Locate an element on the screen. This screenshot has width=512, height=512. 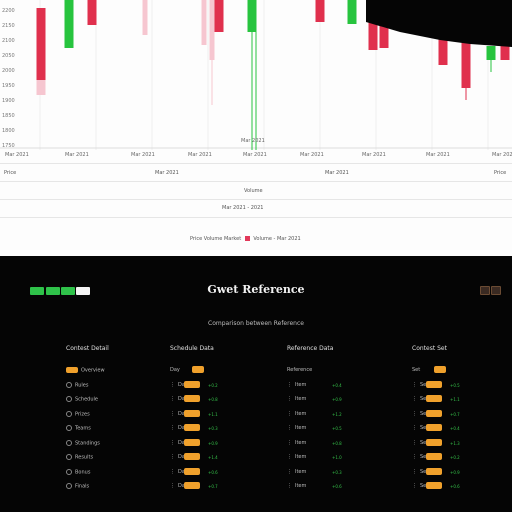
panel-subtitle: Comparison between Reference is located at coordinates (256, 323).